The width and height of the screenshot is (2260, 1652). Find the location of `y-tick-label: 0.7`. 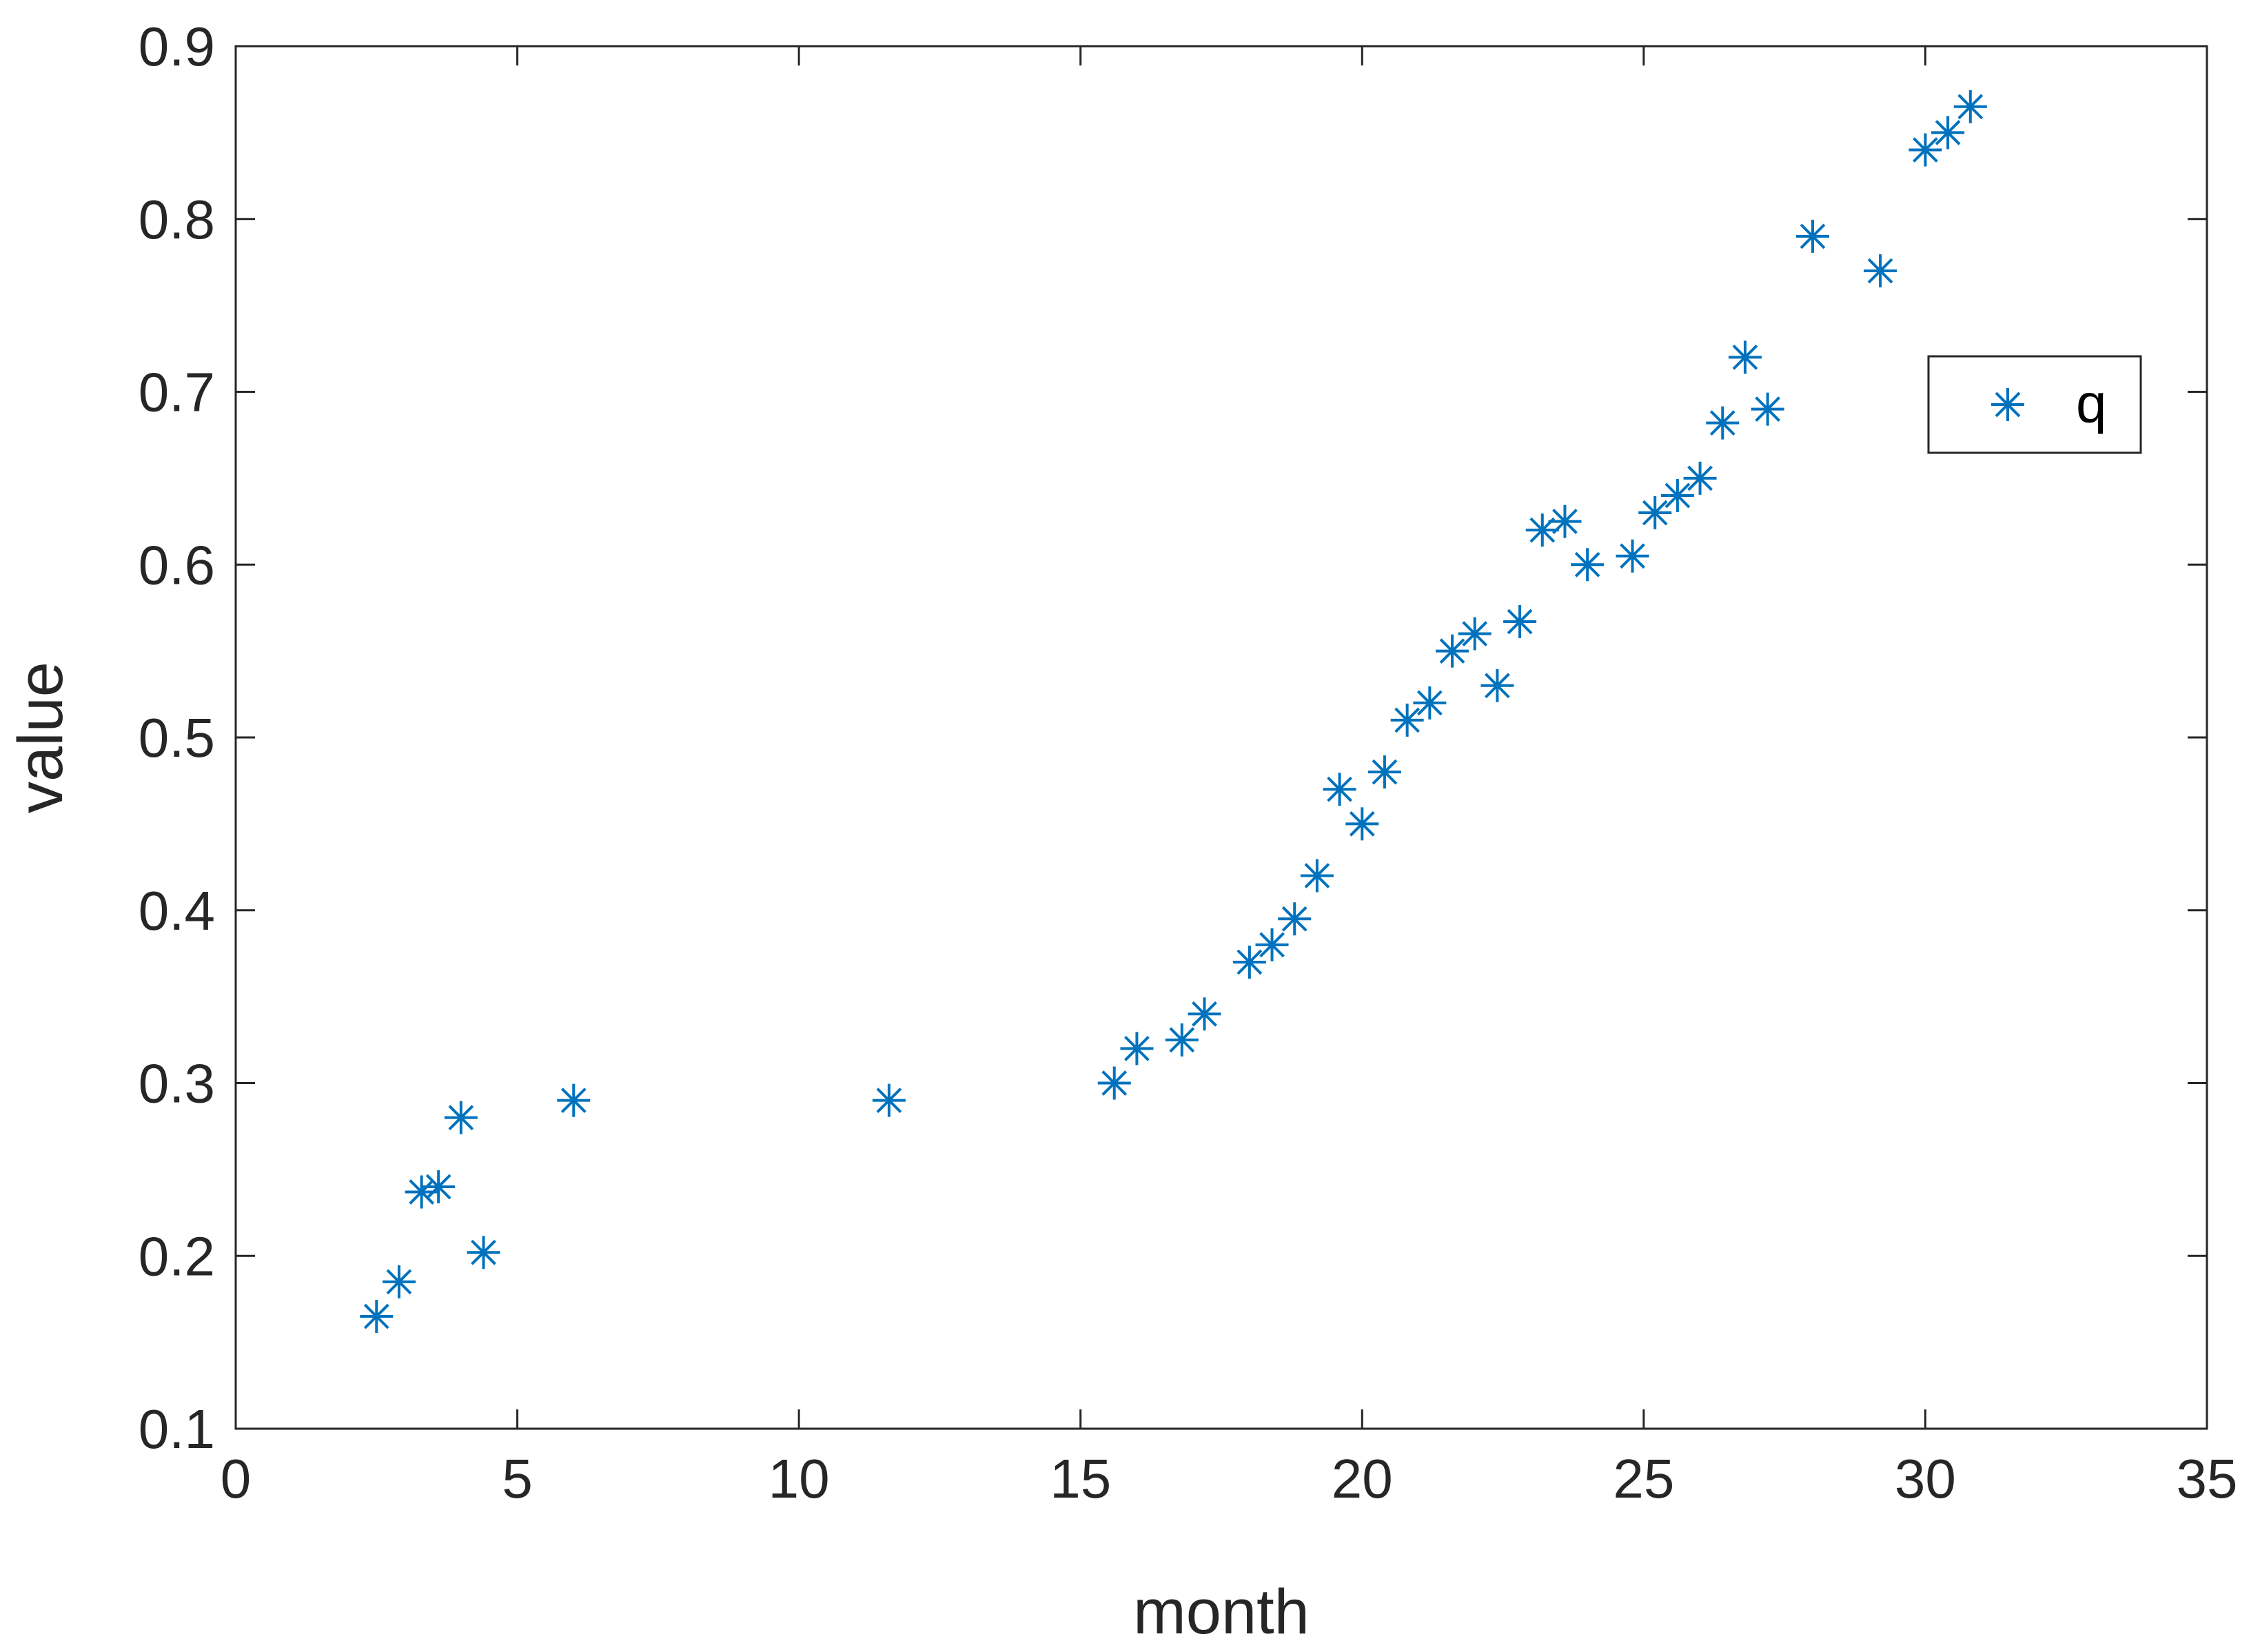

y-tick-label: 0.7 is located at coordinates (177, 393).